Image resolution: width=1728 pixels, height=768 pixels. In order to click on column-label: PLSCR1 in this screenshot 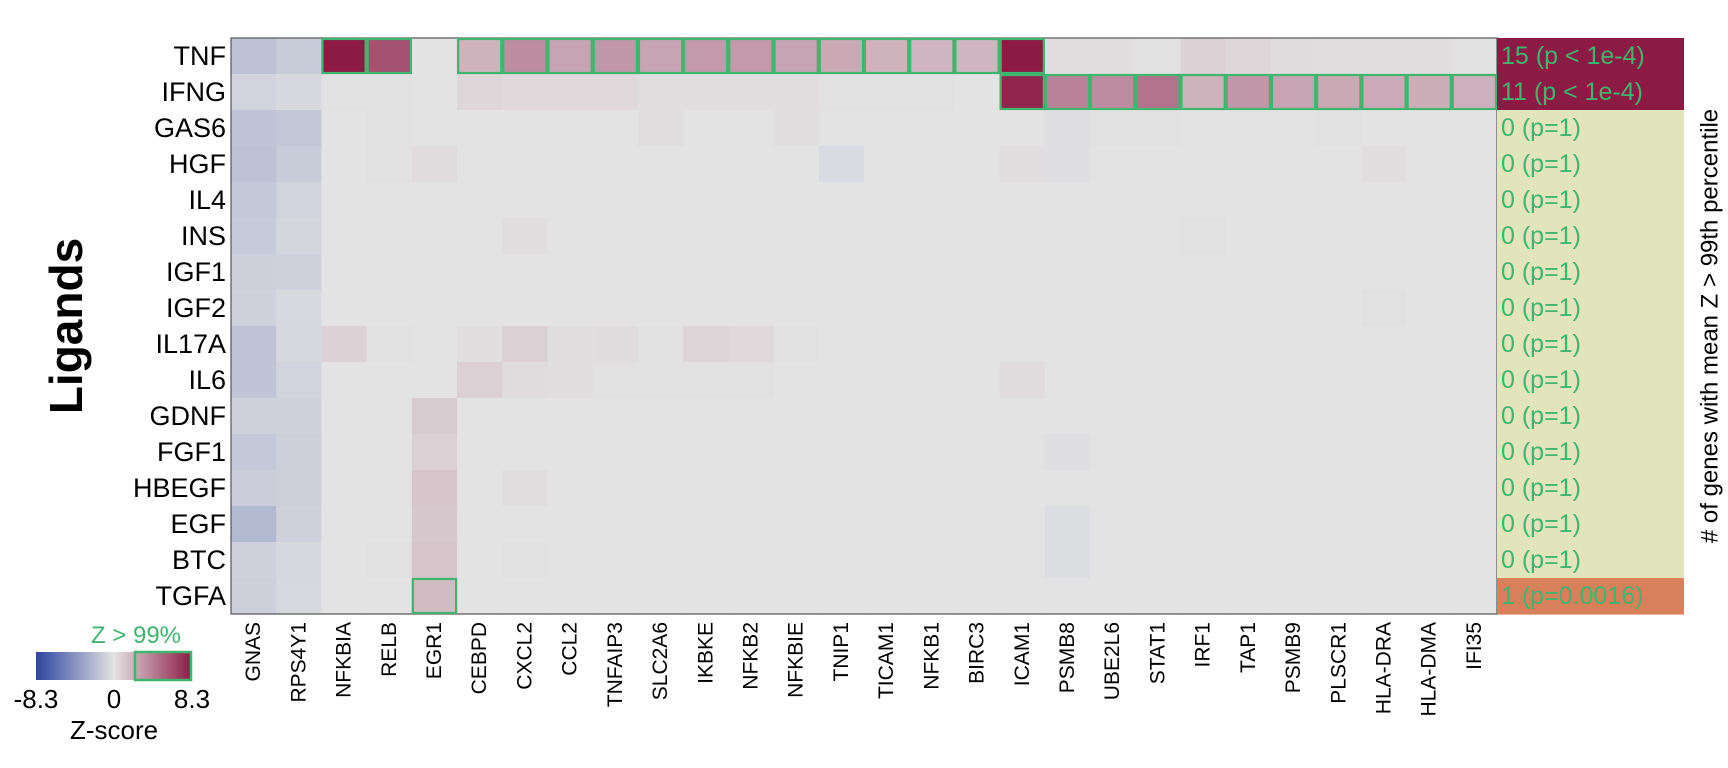, I will do `click(1338, 663)`.